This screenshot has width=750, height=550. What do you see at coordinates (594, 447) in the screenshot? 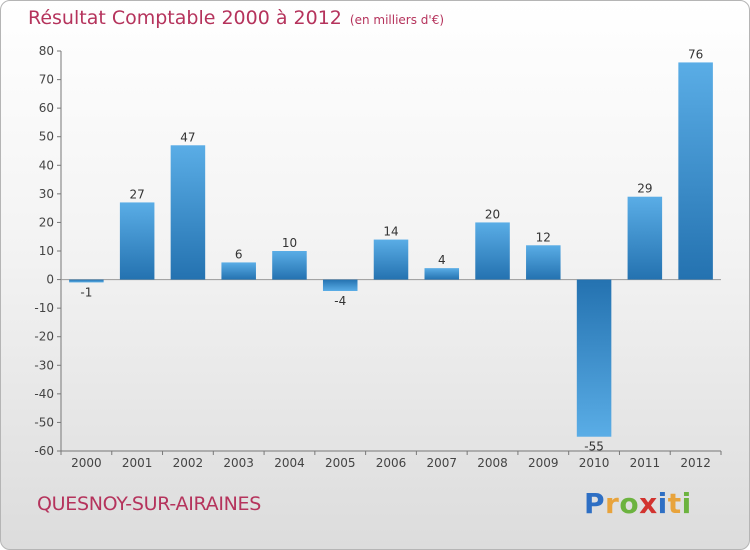
I see `data-label: -55` at bounding box center [594, 447].